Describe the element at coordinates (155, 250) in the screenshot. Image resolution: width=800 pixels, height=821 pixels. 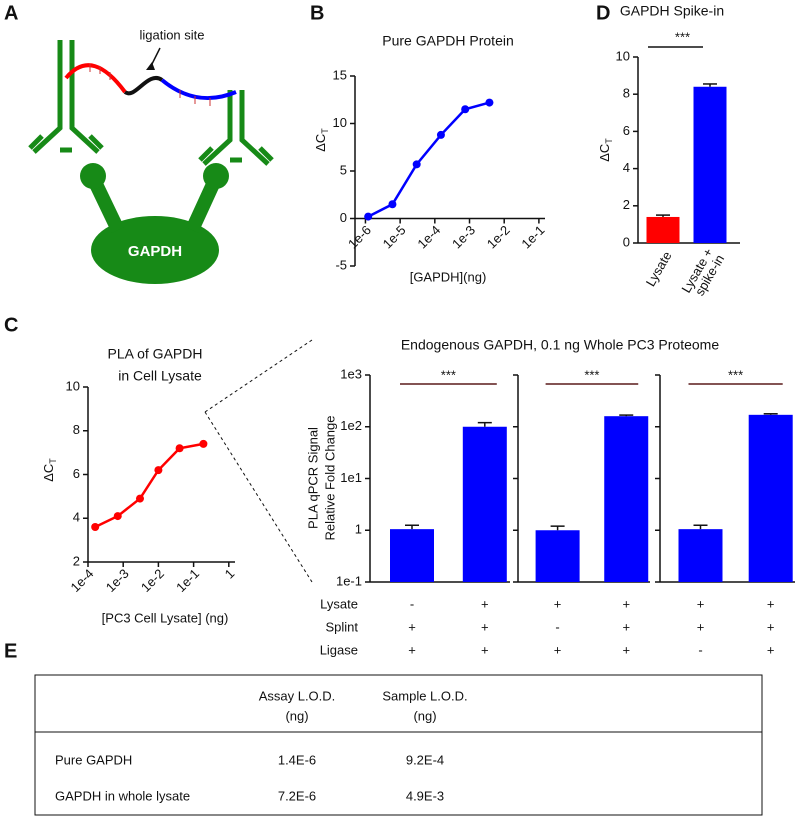
I see `protein` at that location.